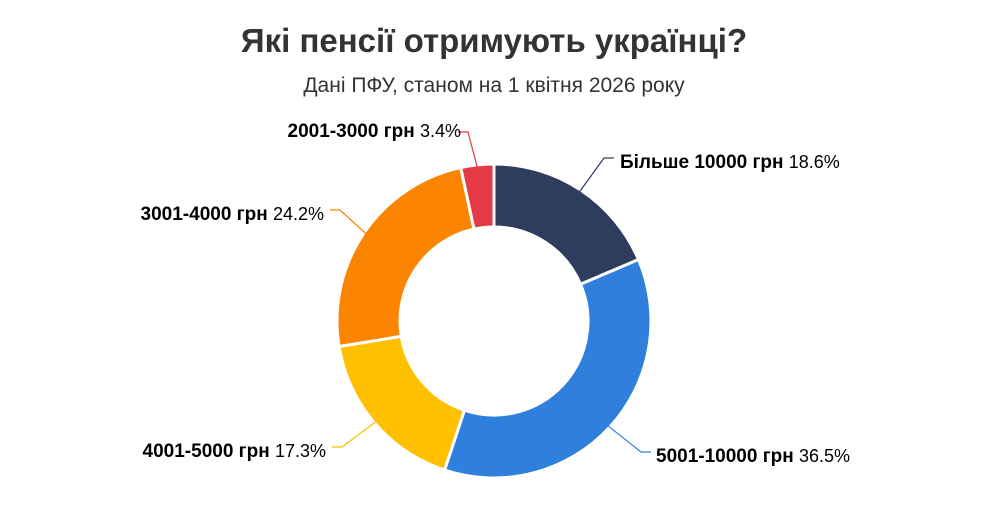  I want to click on slice-percent: 24.2%, so click(298, 214).